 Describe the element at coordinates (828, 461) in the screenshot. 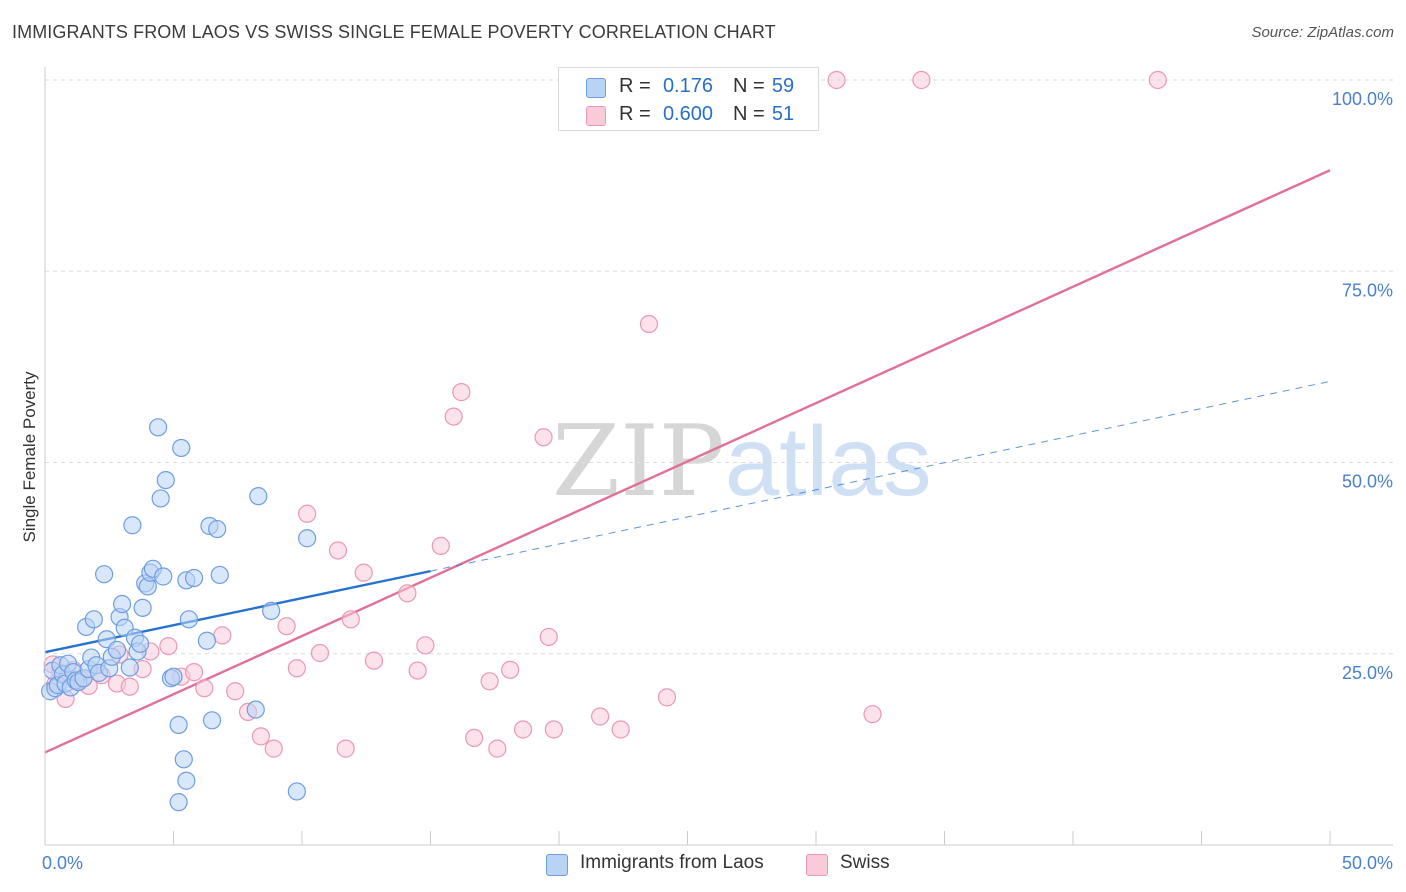

I see `watermark-atlas: atlas` at that location.